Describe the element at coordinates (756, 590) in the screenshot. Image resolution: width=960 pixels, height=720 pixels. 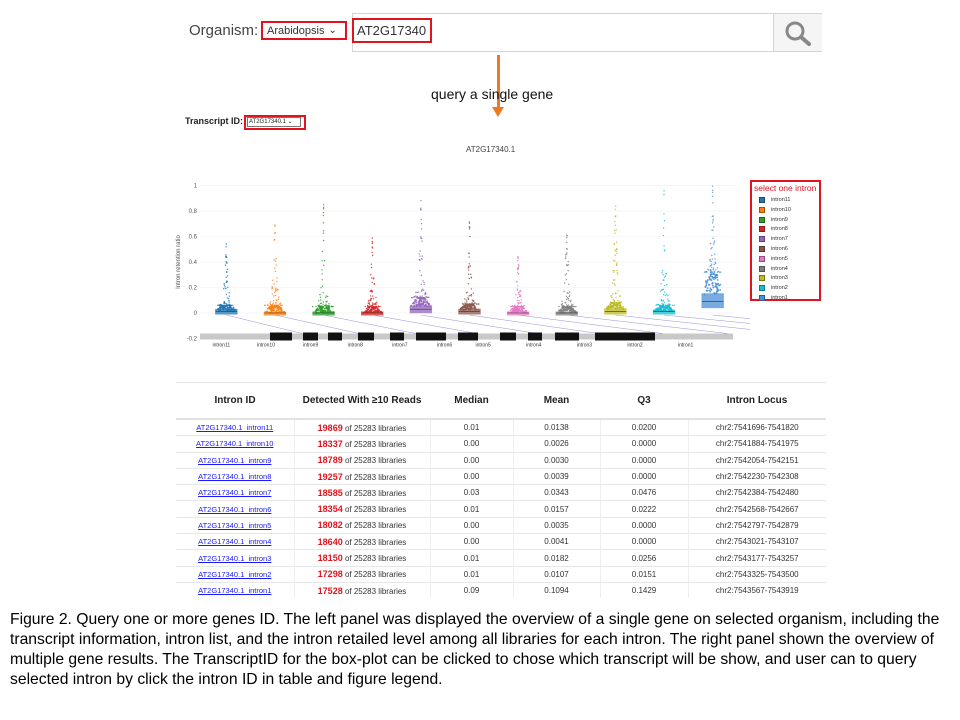
I see `locus-cell: chr2:7543567-7543919` at that location.